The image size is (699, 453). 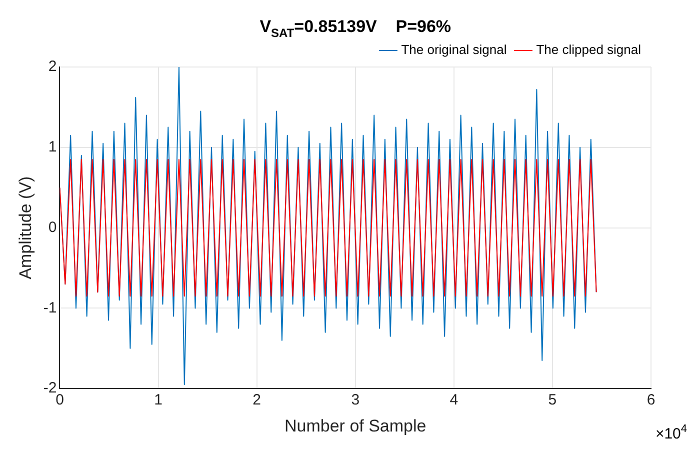 What do you see at coordinates (52, 147) in the screenshot?
I see `y-tick-label: 1` at bounding box center [52, 147].